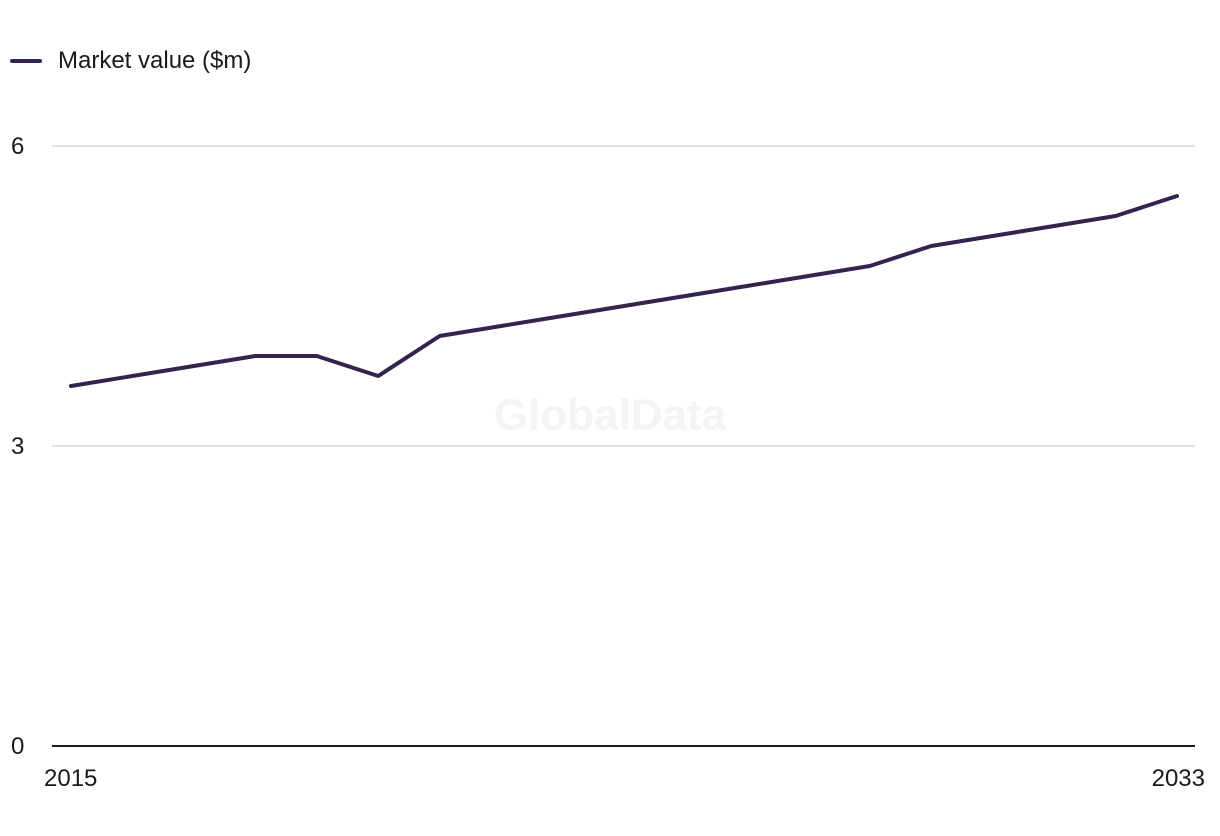 This screenshot has height=836, width=1220. Describe the element at coordinates (624, 778) in the screenshot. I see `x-axis-ticks: 2015 2033` at that location.